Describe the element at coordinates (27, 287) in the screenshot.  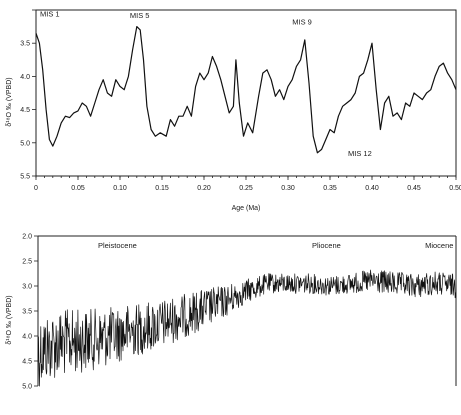
I see `bottom-y-tick-label: 3.0` at that location.